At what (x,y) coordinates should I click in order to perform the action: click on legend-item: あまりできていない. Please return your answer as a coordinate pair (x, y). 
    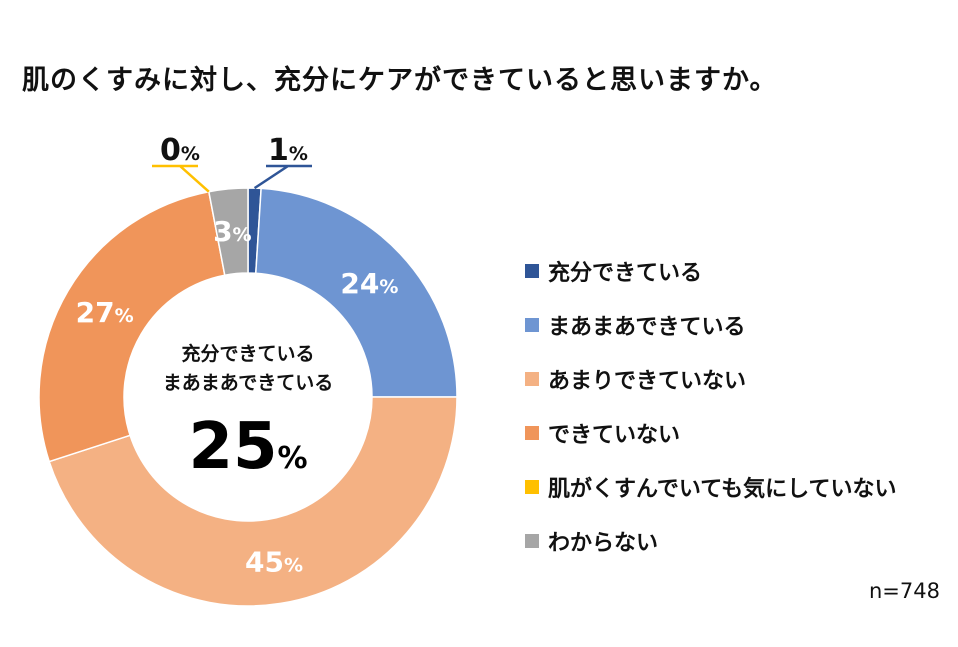
    Looking at the image, I should click on (710, 379).